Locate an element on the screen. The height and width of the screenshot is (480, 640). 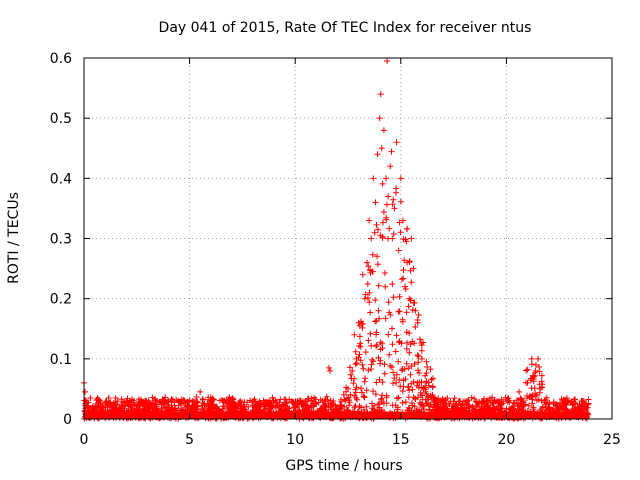
y-tick-label: 0.4 is located at coordinates (61, 179).